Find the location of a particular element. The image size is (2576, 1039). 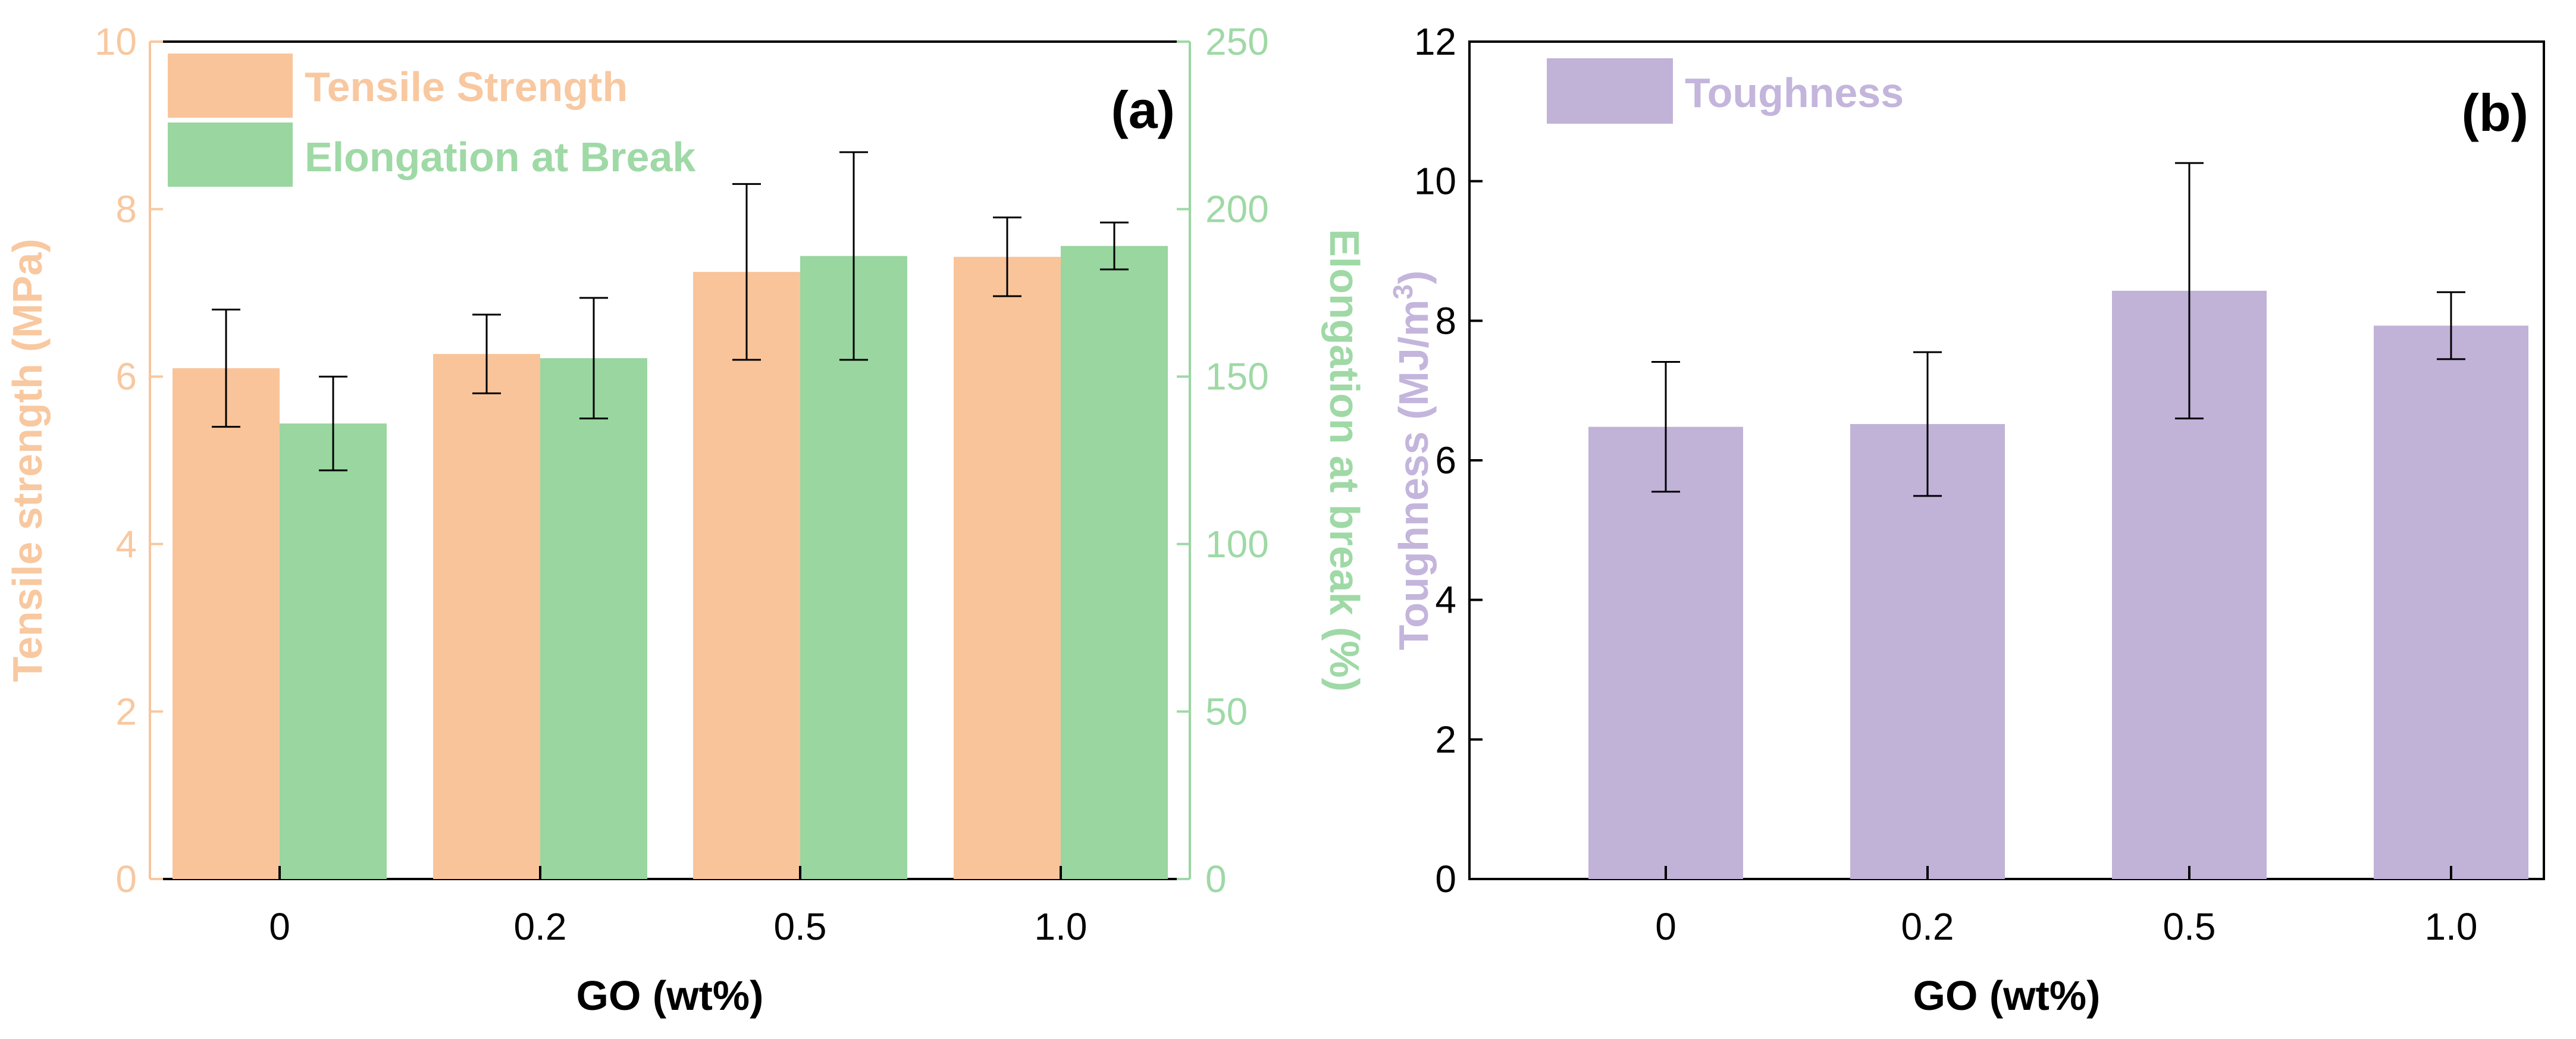

toughness-axis-title: Toughness (MJ/m3) is located at coordinates (1412, 461).